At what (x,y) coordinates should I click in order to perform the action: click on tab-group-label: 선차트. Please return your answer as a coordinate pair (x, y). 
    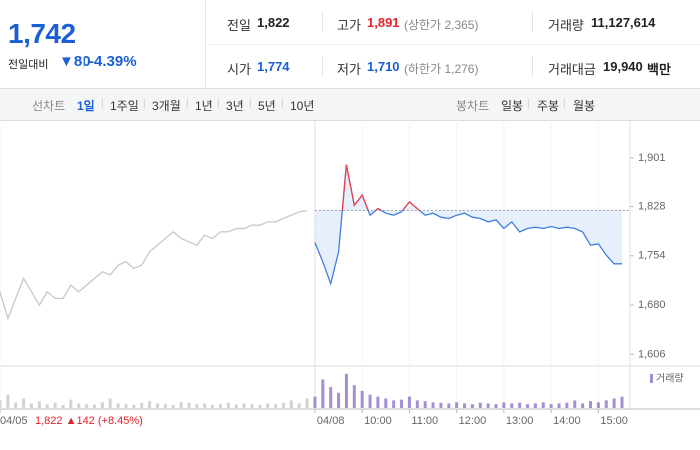
    Looking at the image, I should click on (49, 106).